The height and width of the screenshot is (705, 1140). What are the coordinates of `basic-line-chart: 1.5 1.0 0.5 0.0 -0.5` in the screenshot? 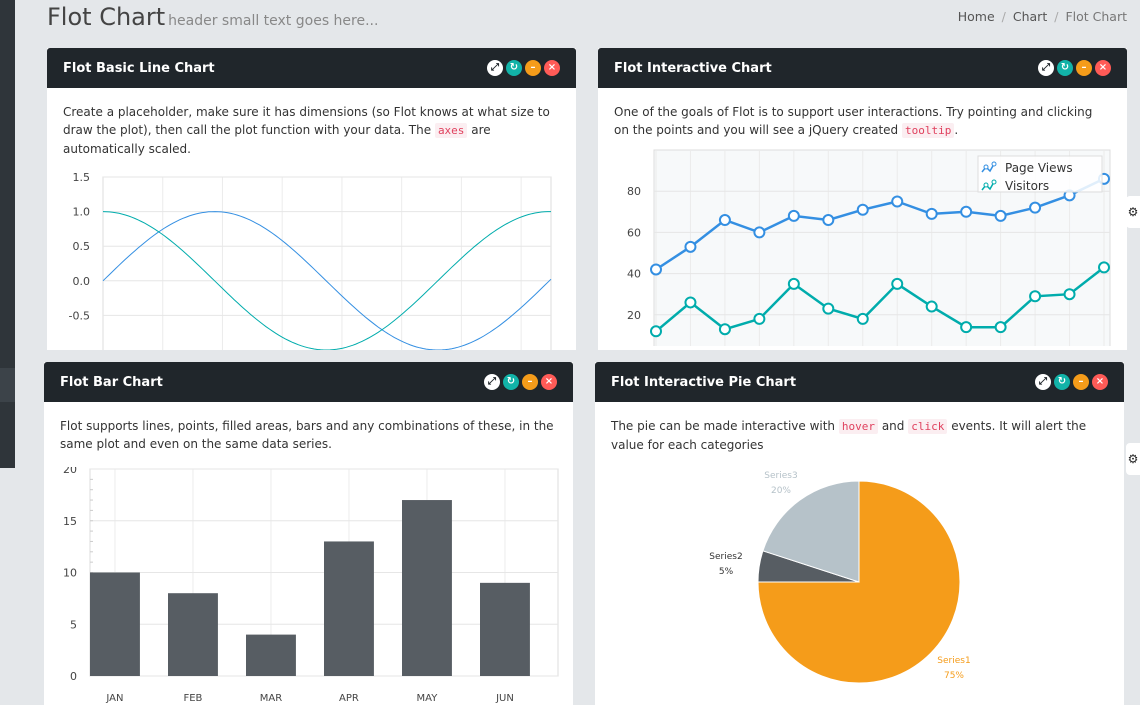 It's located at (313, 259).